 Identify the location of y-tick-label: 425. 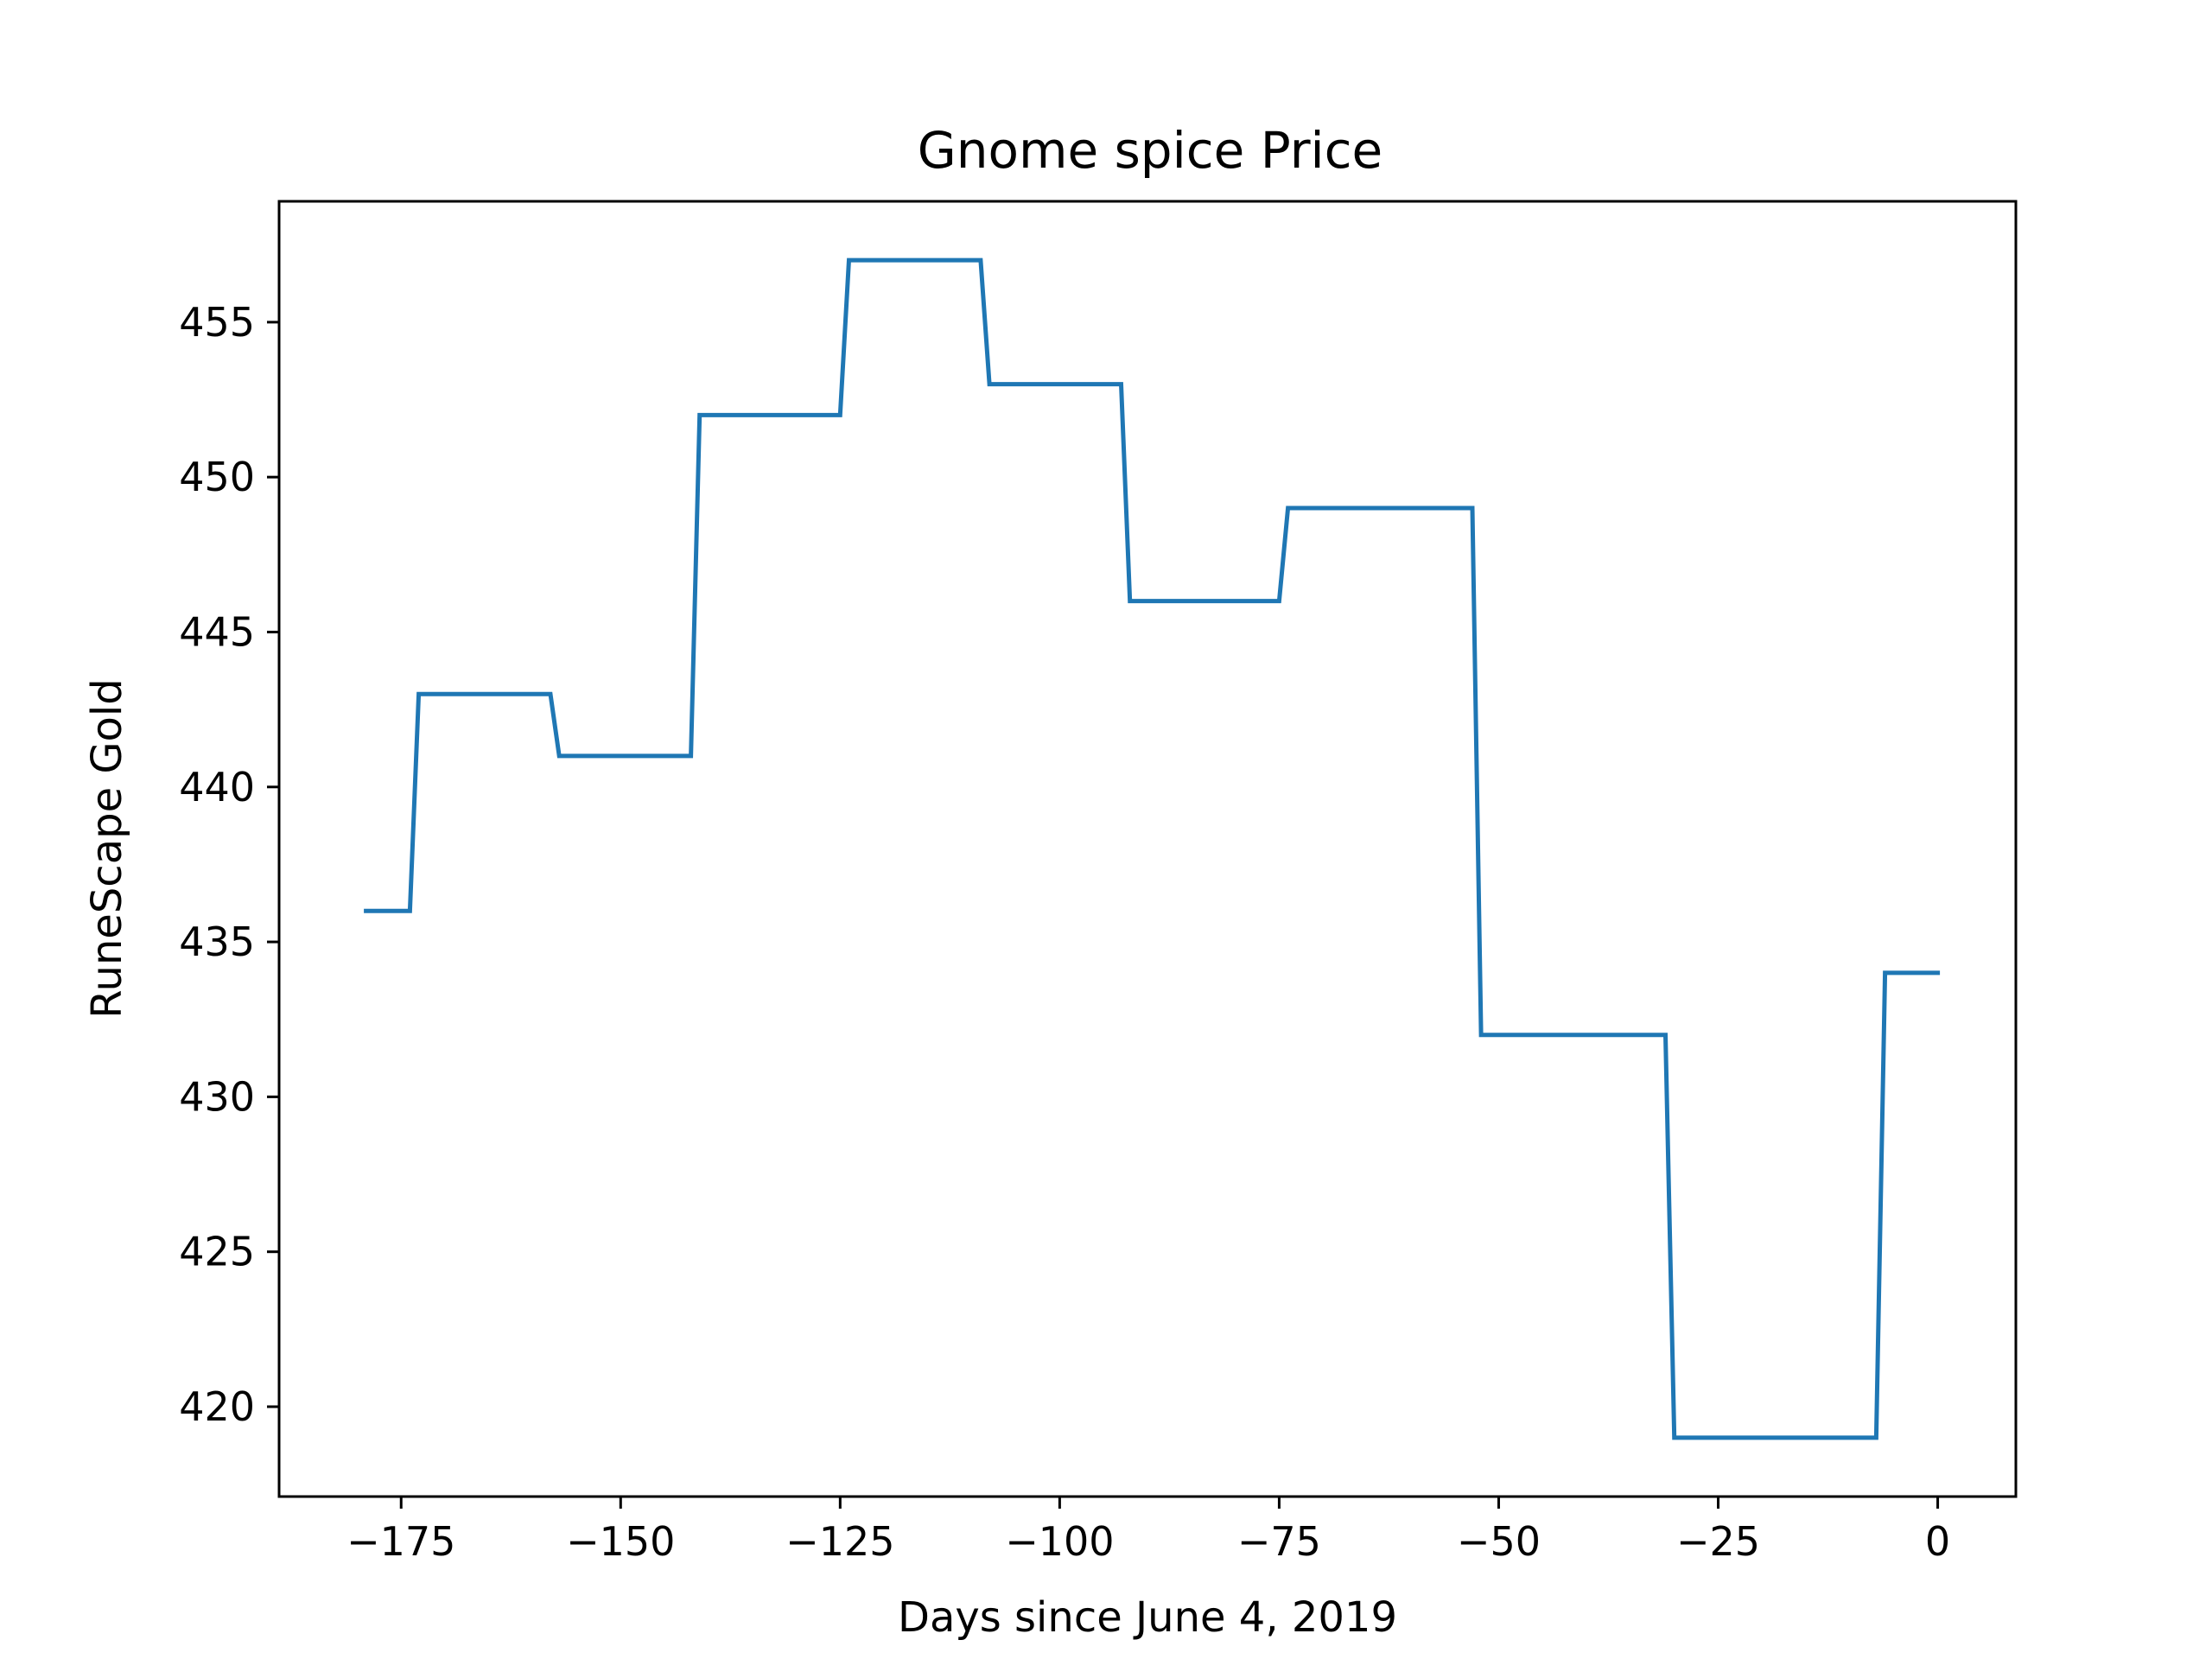
(217, 1252).